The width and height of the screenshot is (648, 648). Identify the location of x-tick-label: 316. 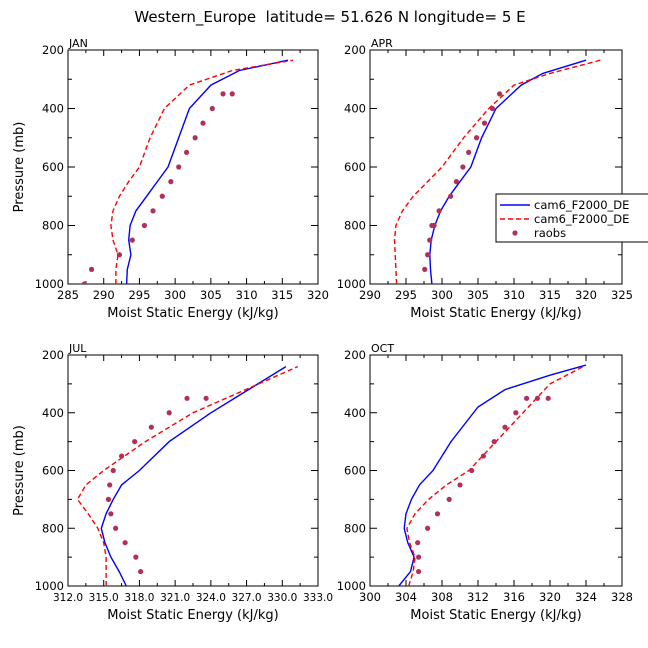
(514, 597).